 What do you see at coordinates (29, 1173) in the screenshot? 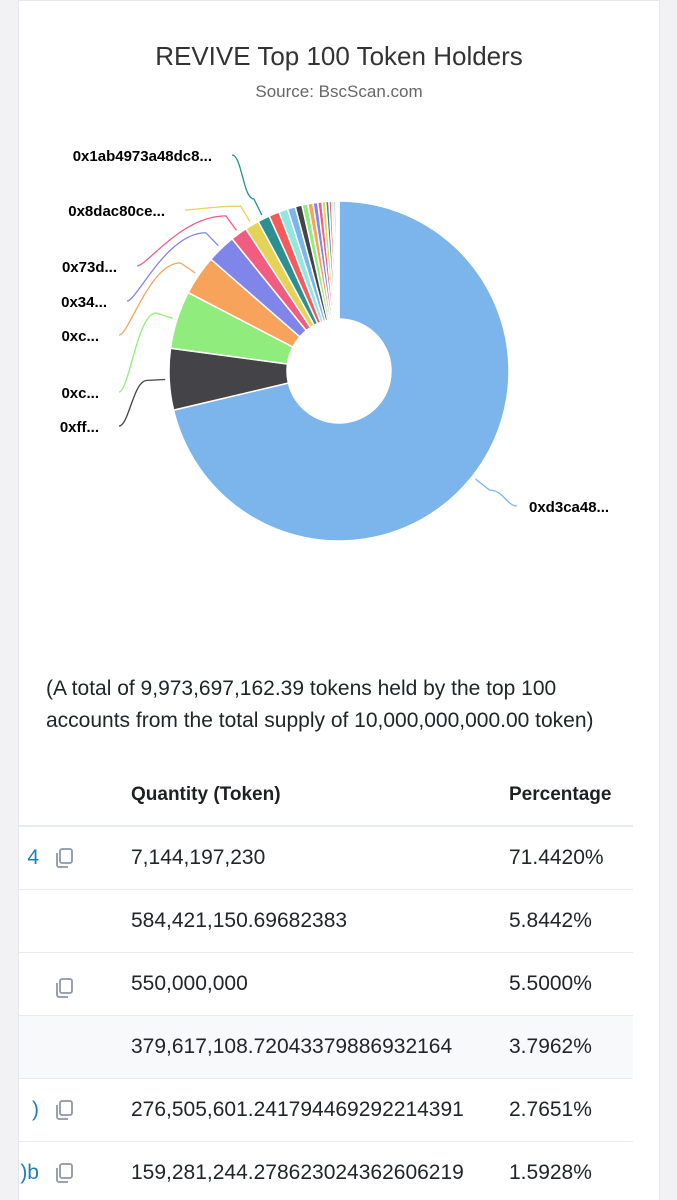
I see `holder-address-link: )b` at bounding box center [29, 1173].